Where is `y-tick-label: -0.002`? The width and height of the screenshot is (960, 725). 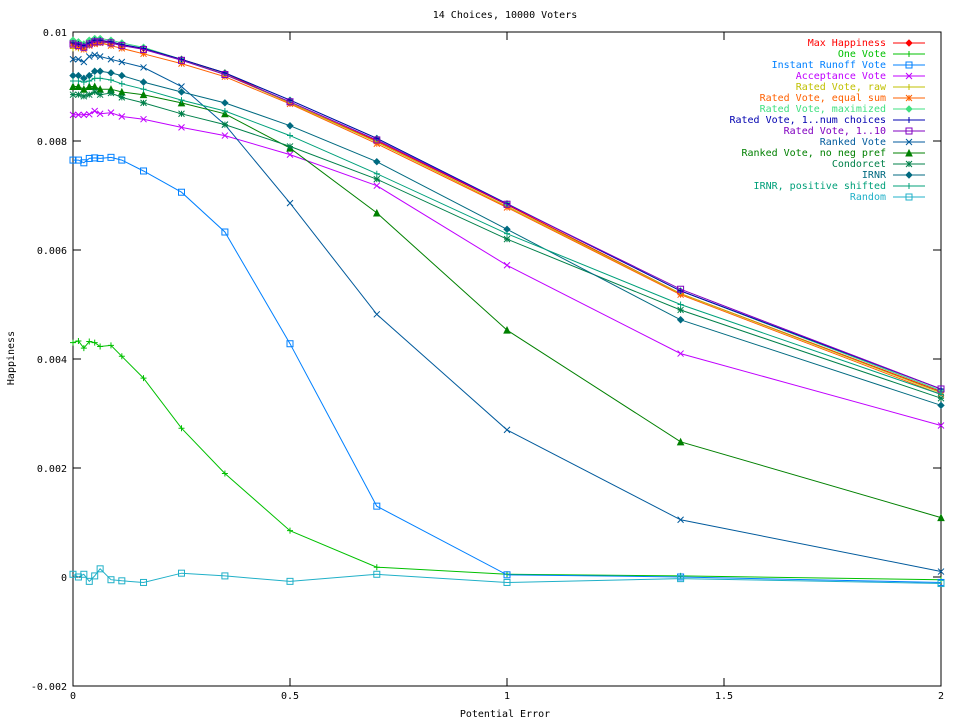 y-tick-label: -0.002 is located at coordinates (49, 687).